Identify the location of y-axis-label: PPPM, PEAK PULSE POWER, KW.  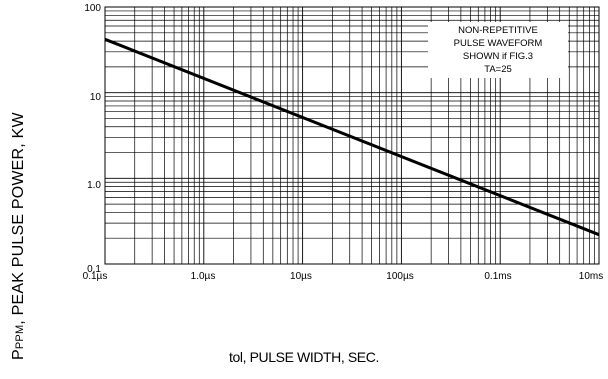
(20, 190).